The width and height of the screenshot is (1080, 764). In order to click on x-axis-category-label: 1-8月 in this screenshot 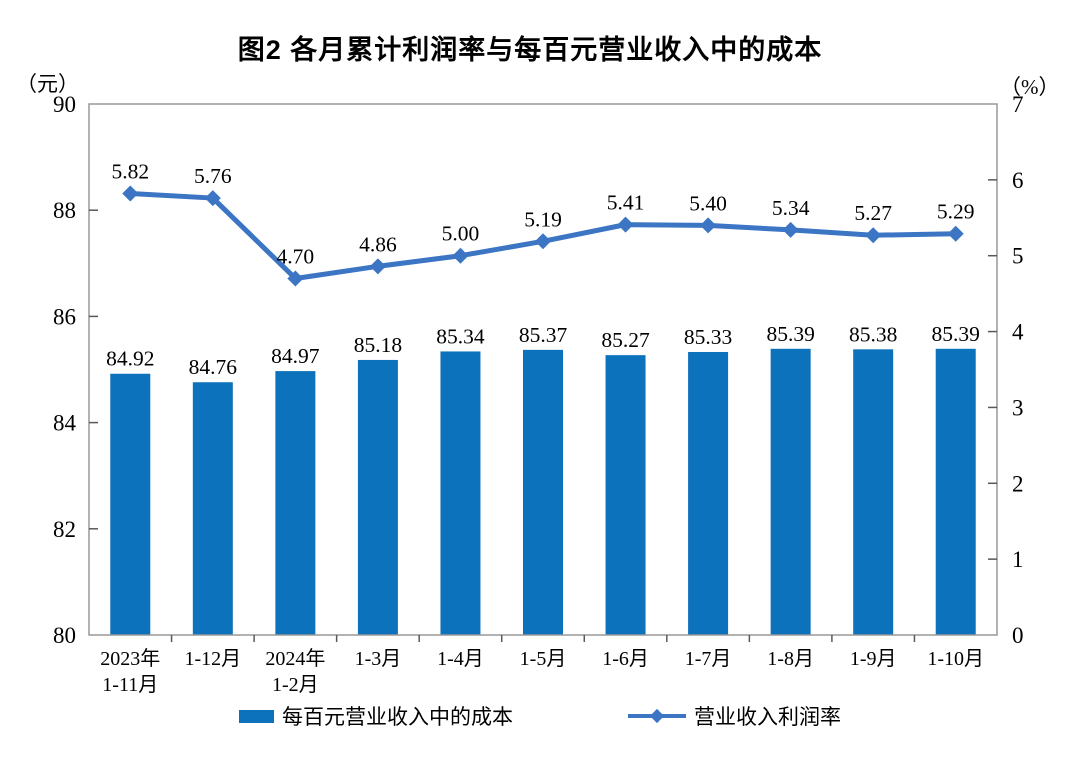, I will do `click(790, 659)`.